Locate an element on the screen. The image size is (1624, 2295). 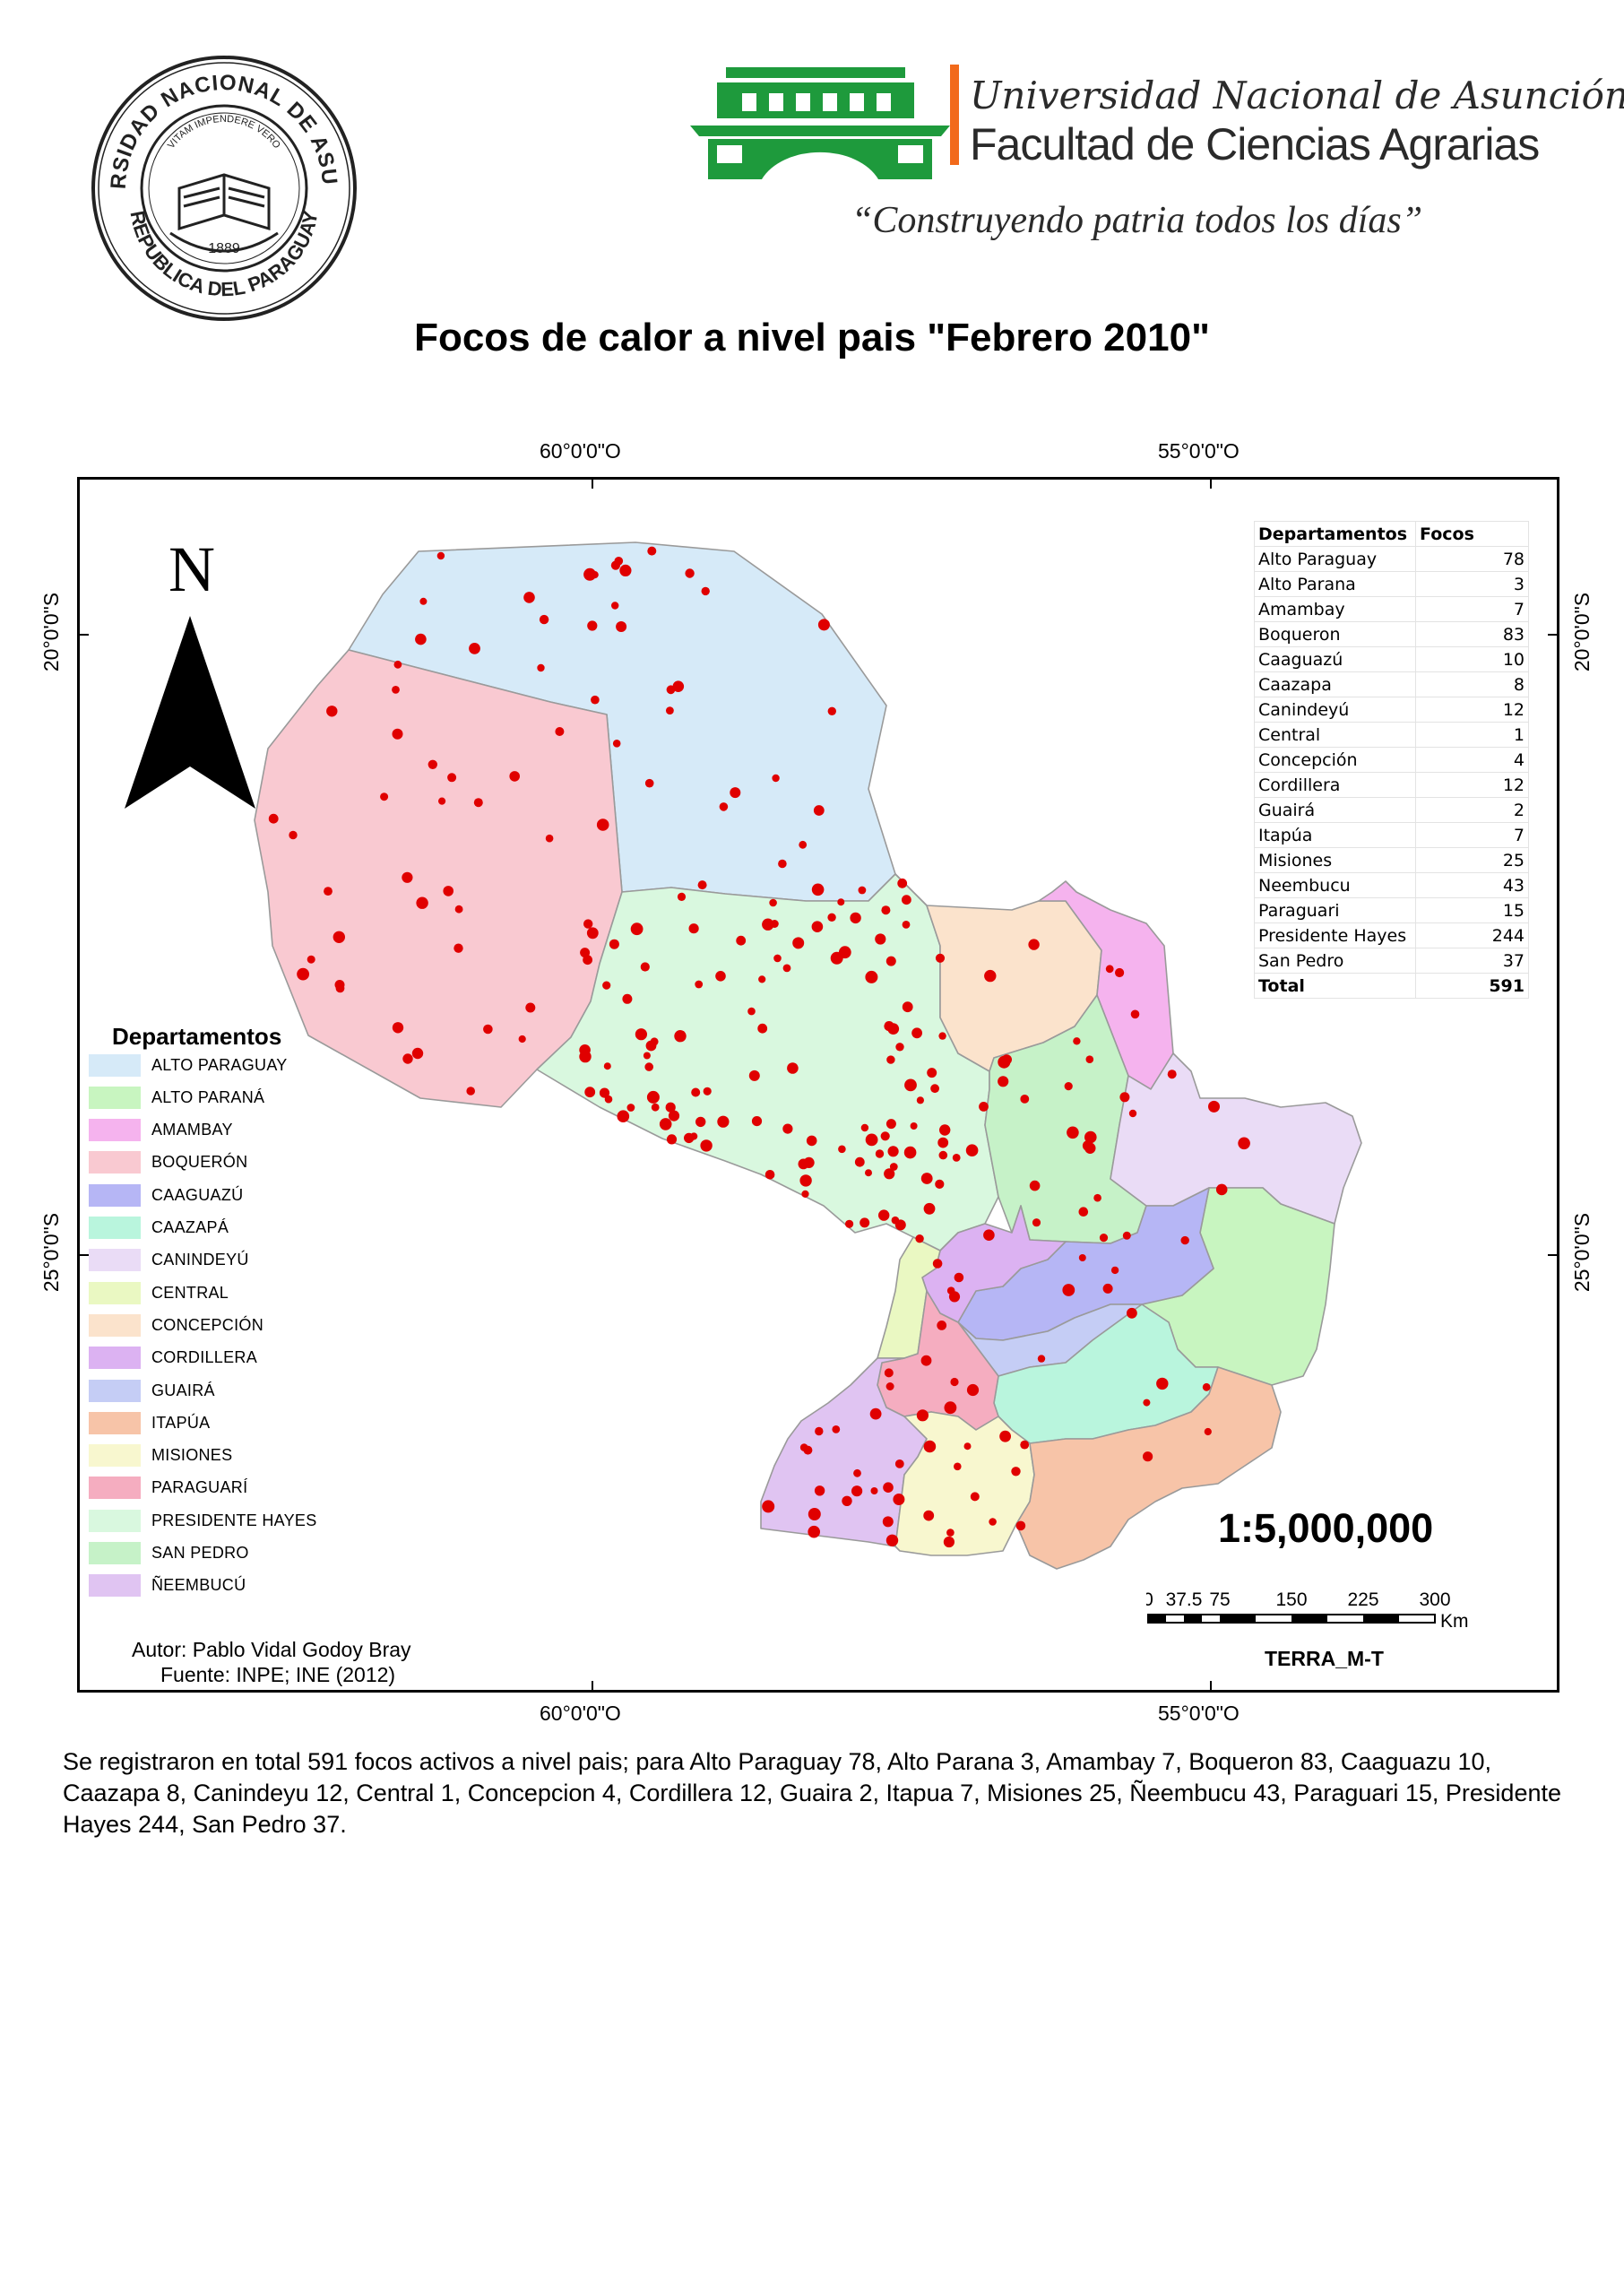
table-cell-count: 10 is located at coordinates (1472, 659).